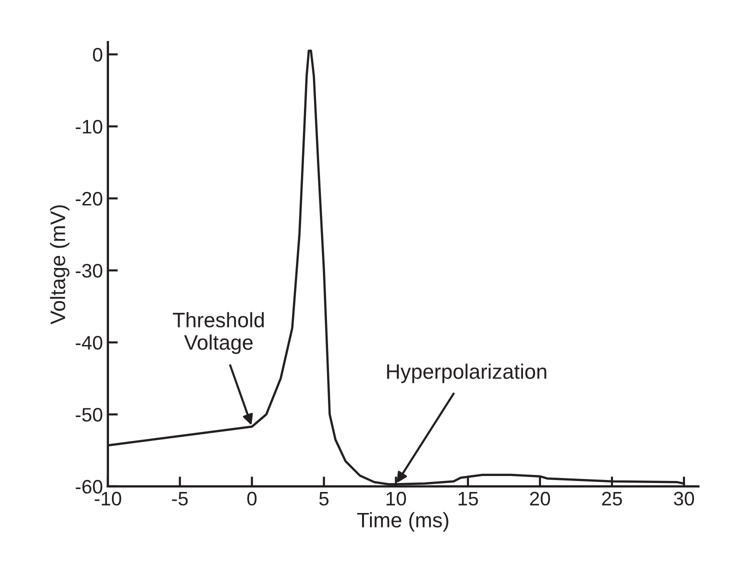 This screenshot has height=577, width=729. What do you see at coordinates (89, 127) in the screenshot?
I see `y-tick-label: -10` at bounding box center [89, 127].